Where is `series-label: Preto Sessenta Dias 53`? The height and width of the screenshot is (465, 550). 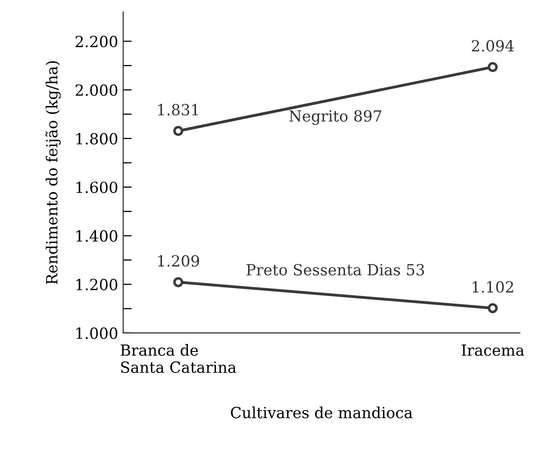 series-label: Preto Sessenta Dias 53 is located at coordinates (335, 270).